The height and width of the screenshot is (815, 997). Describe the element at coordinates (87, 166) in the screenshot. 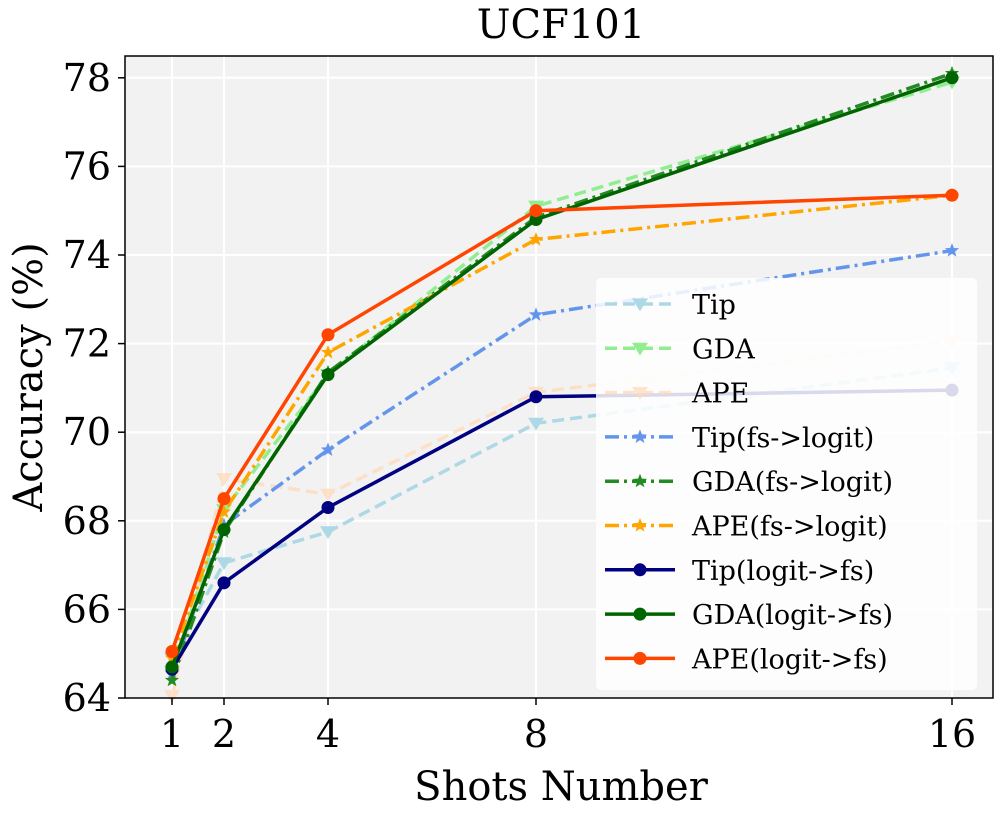

I see `y-tick-label: 76` at that location.